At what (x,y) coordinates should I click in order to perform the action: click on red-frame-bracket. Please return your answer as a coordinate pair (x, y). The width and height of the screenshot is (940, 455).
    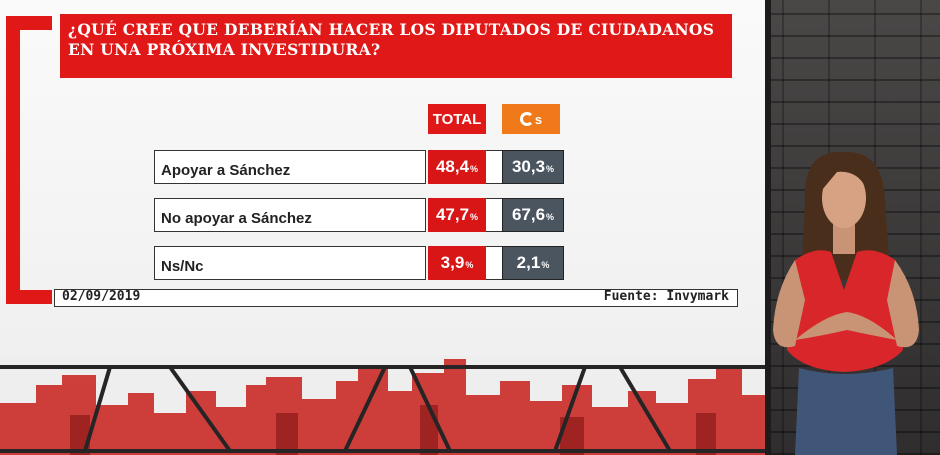
    Looking at the image, I should click on (13, 160).